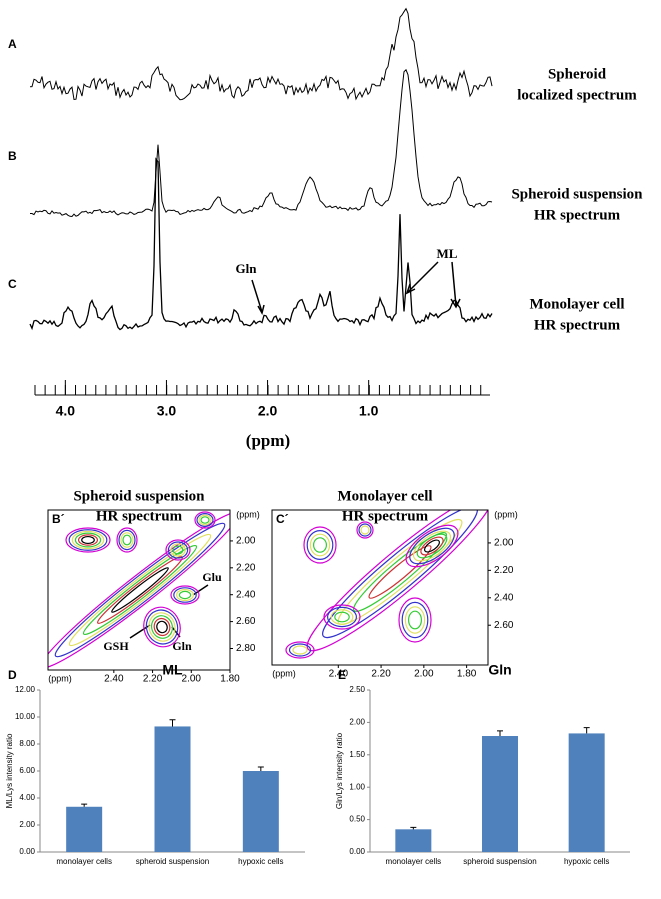 This screenshot has height=899, width=661. Describe the element at coordinates (268, 440) in the screenshot. I see `x-axis-label: (ppm)` at that location.